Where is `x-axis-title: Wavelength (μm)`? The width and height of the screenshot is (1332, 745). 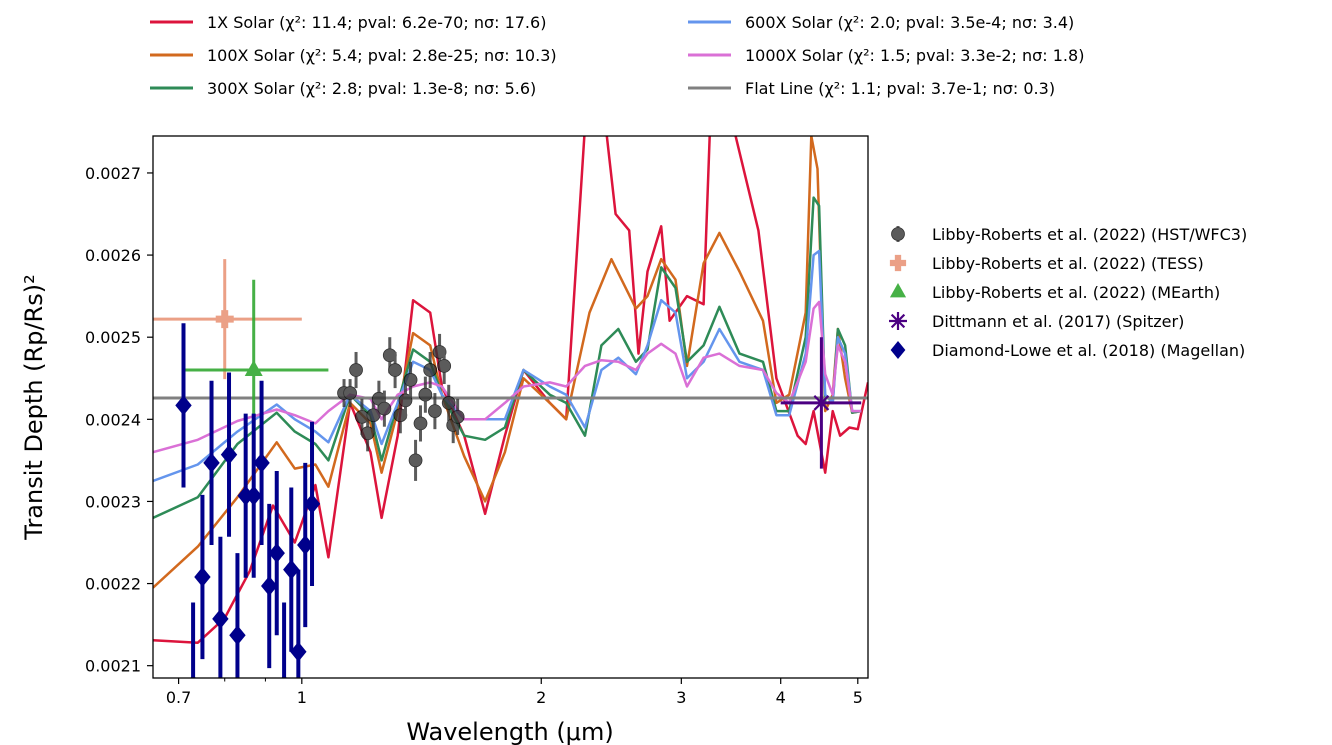 x-axis-title: Wavelength (μm) is located at coordinates (509, 731).